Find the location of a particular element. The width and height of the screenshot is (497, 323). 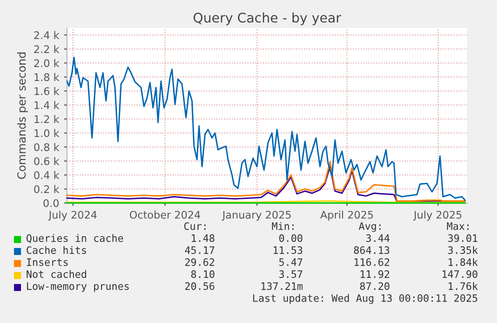

x-tick-label: July 2024 is located at coordinates (72, 215).